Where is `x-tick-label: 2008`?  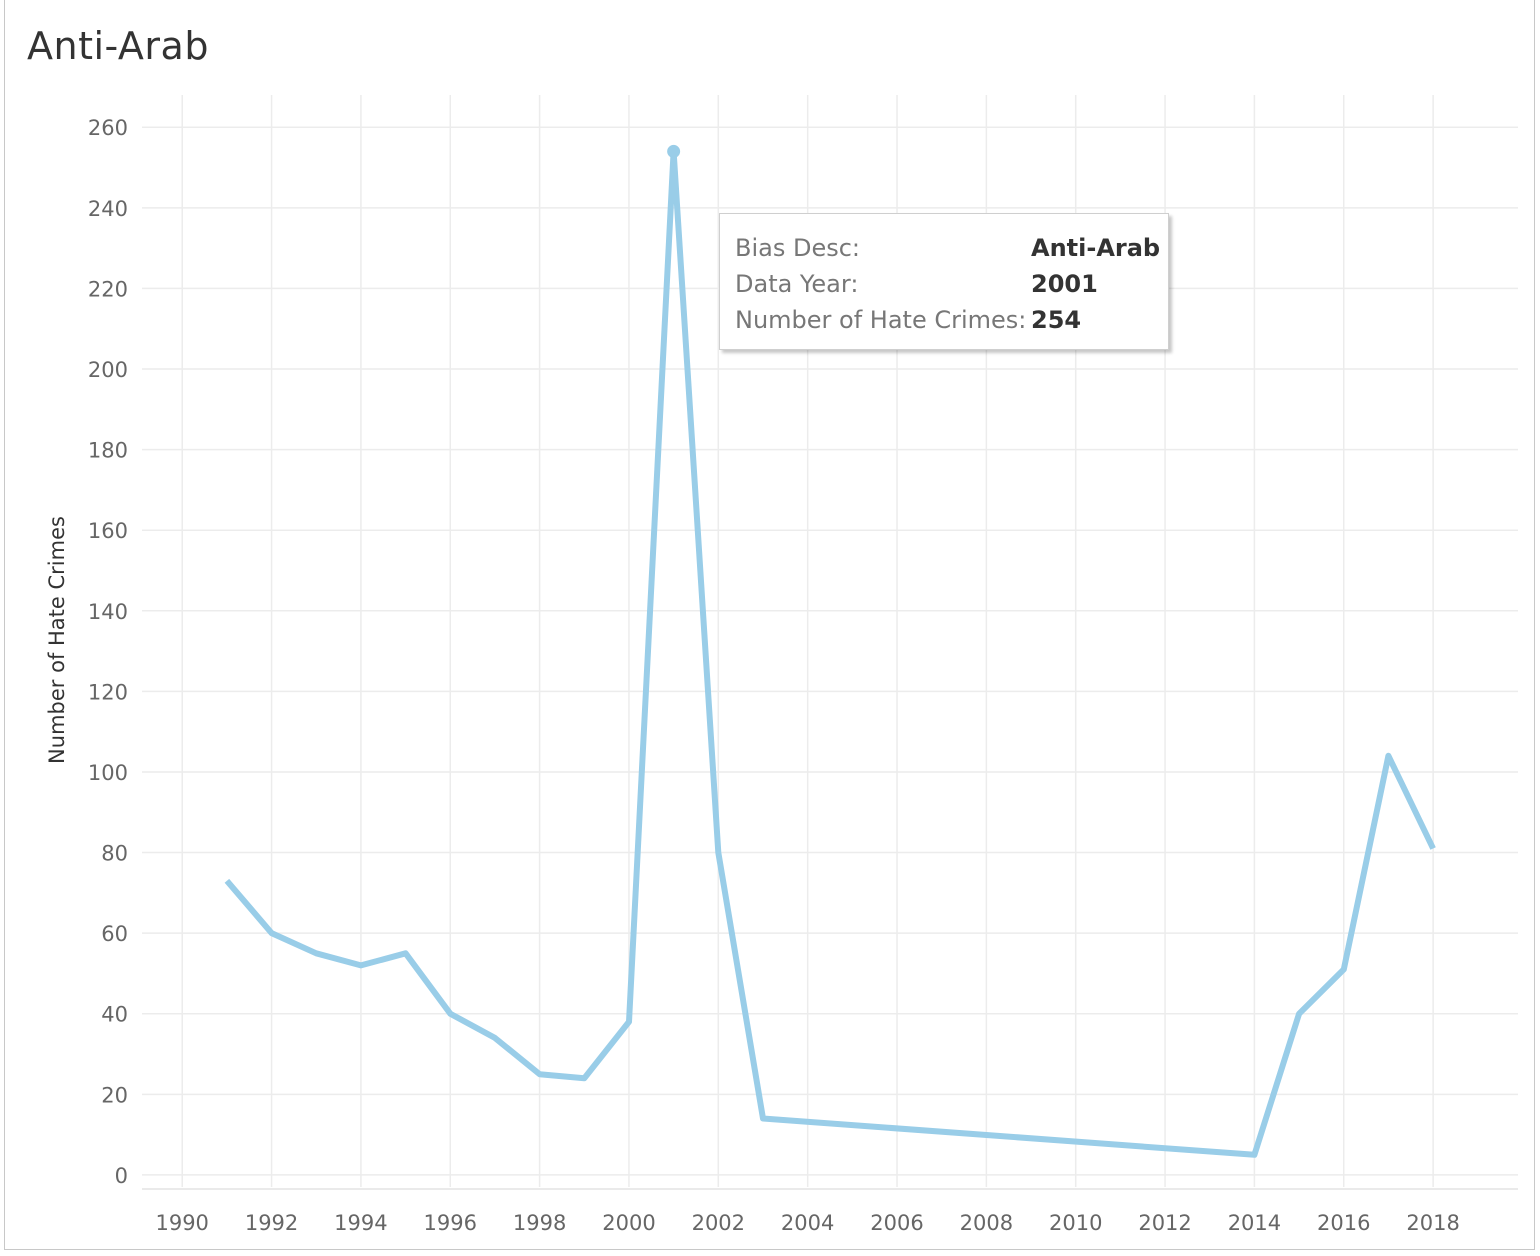 x-tick-label: 2008 is located at coordinates (986, 1223).